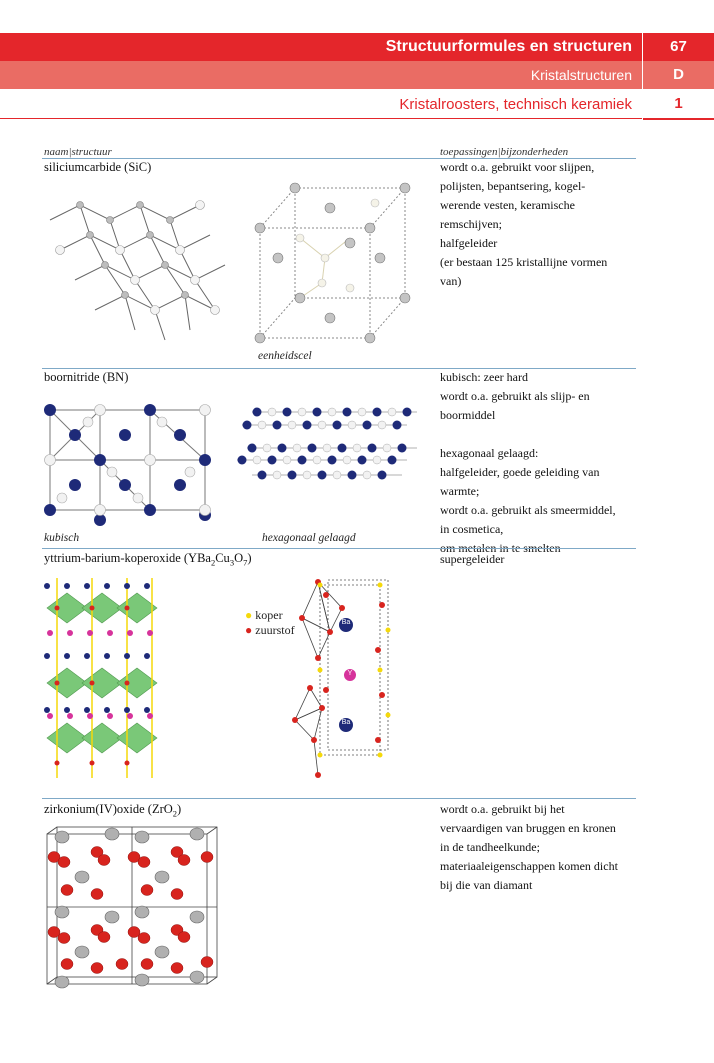  I want to click on bn-line: hexagonaal gelaagd:, so click(489, 453).